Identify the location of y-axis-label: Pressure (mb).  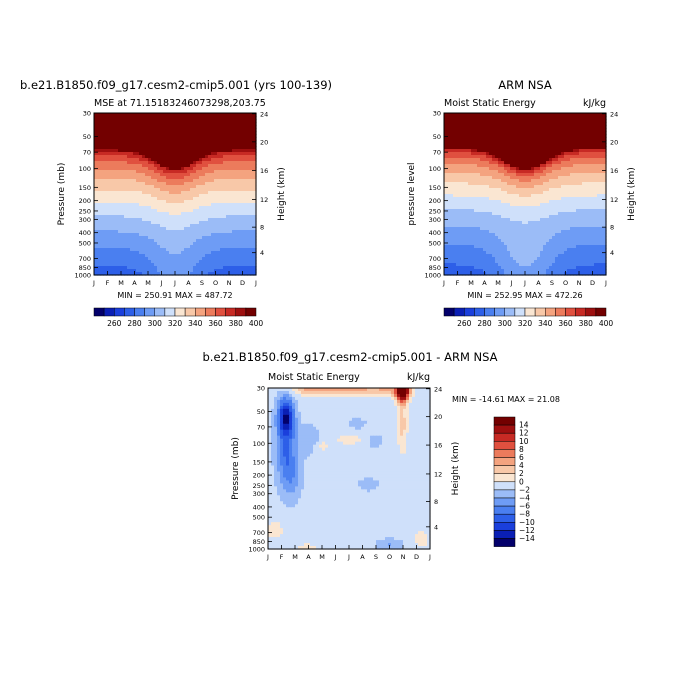
(62, 194).